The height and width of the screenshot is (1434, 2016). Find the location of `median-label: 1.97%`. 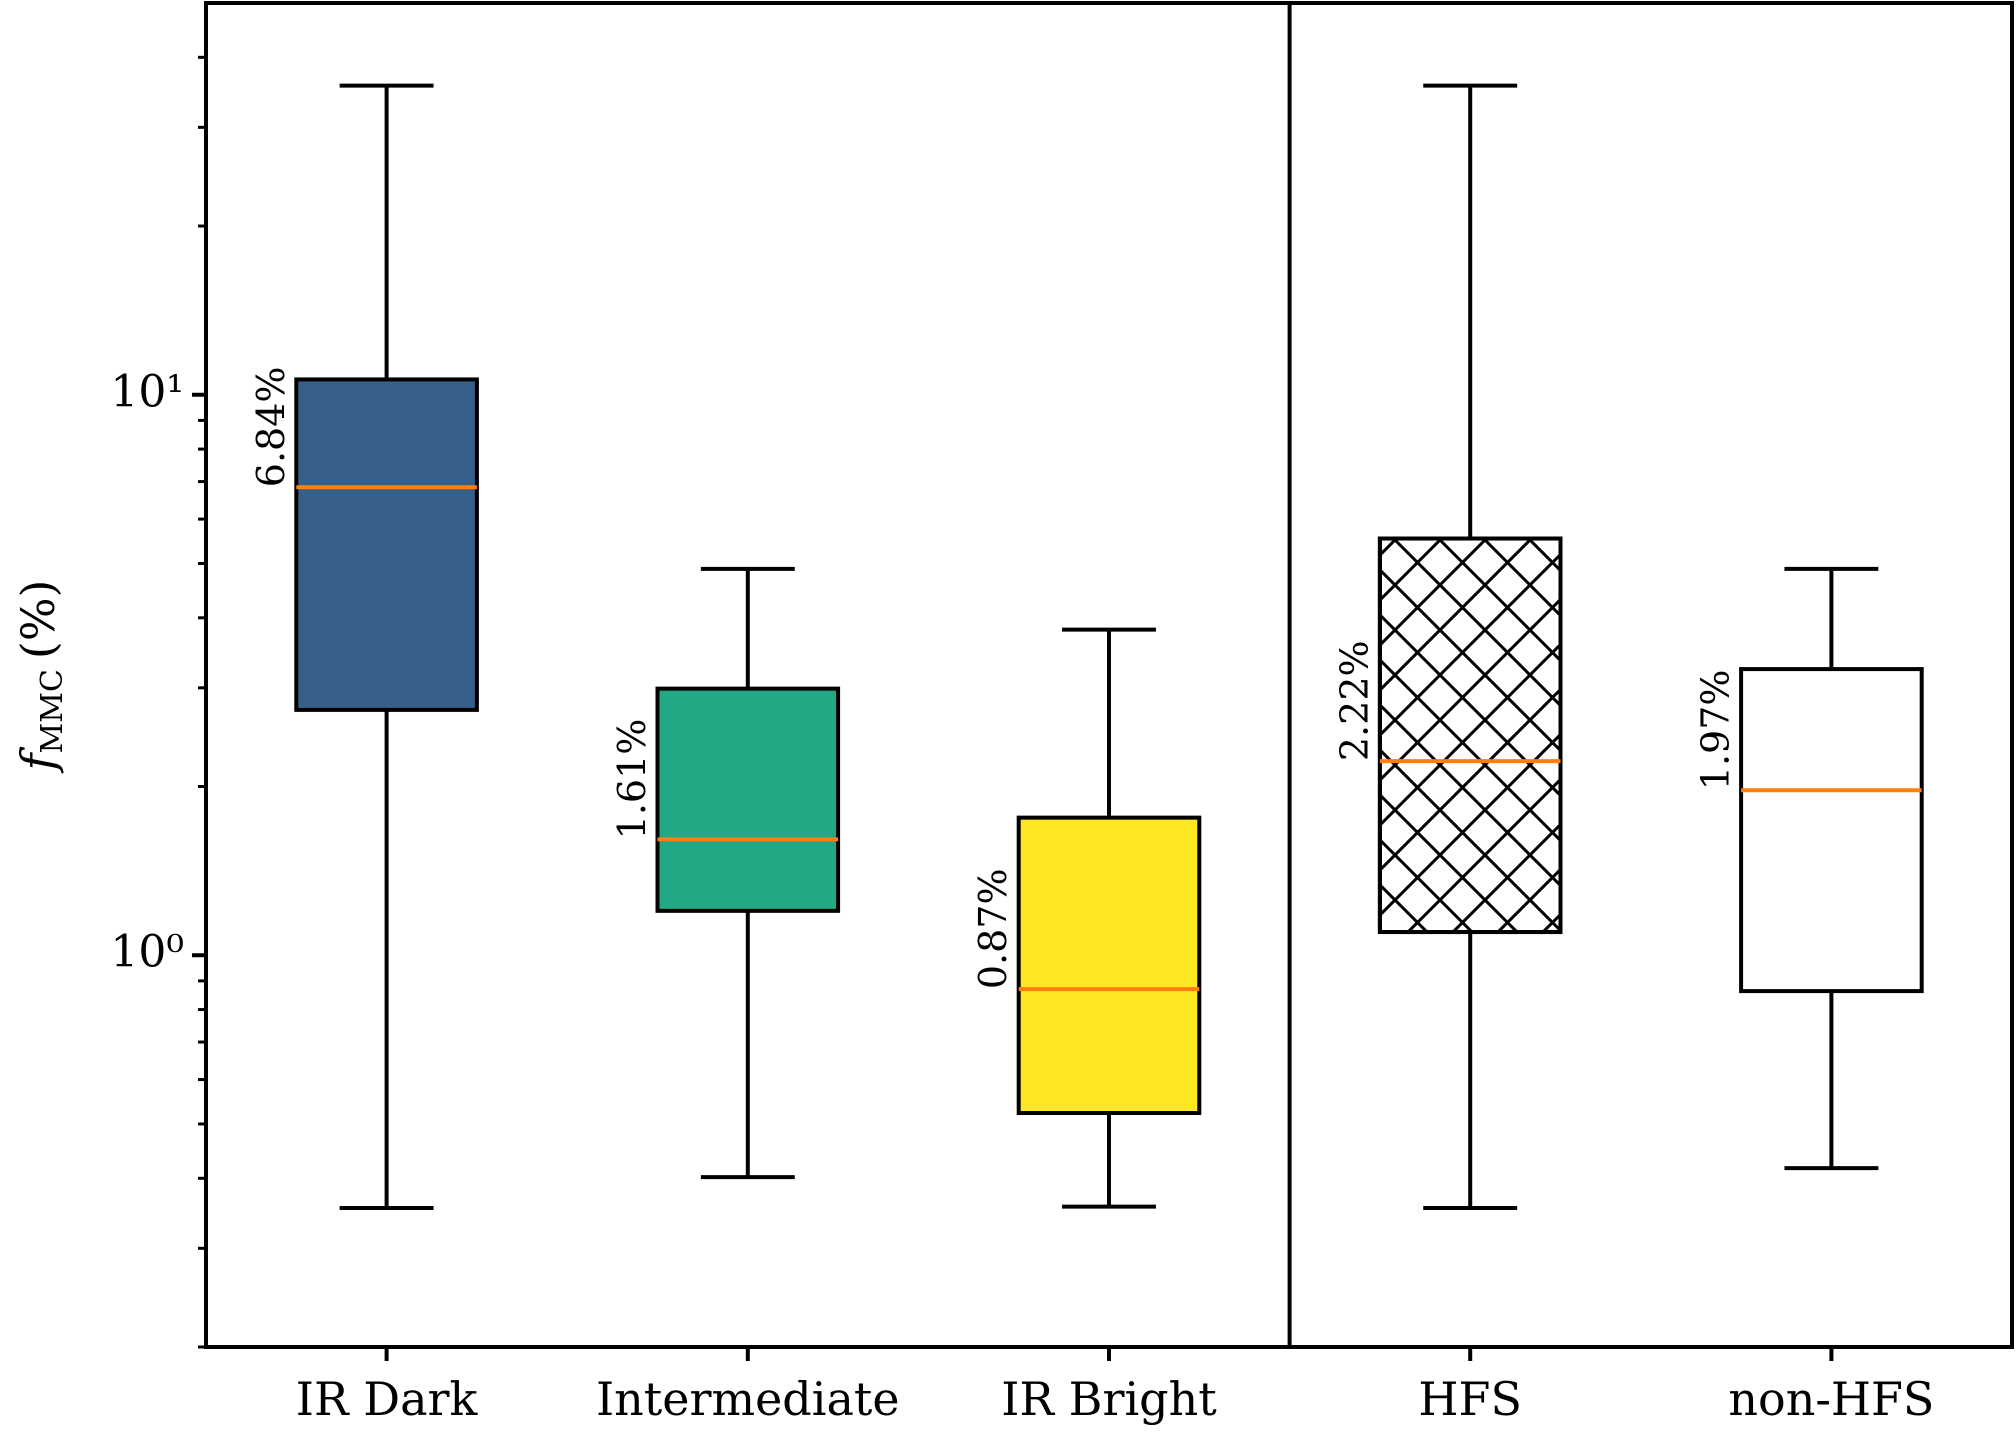

median-label: 1.97% is located at coordinates (1716, 729).